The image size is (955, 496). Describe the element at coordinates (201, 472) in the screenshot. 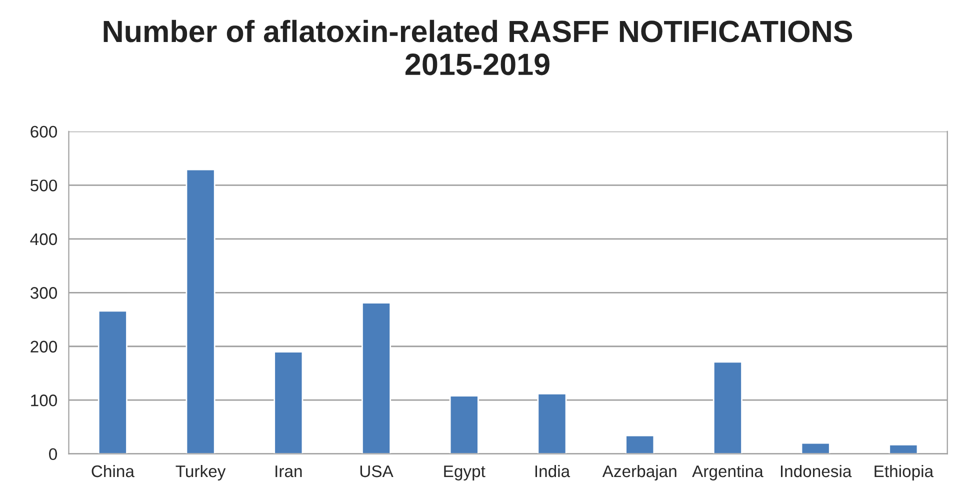

I see `x-tick-label: Turkey` at that location.